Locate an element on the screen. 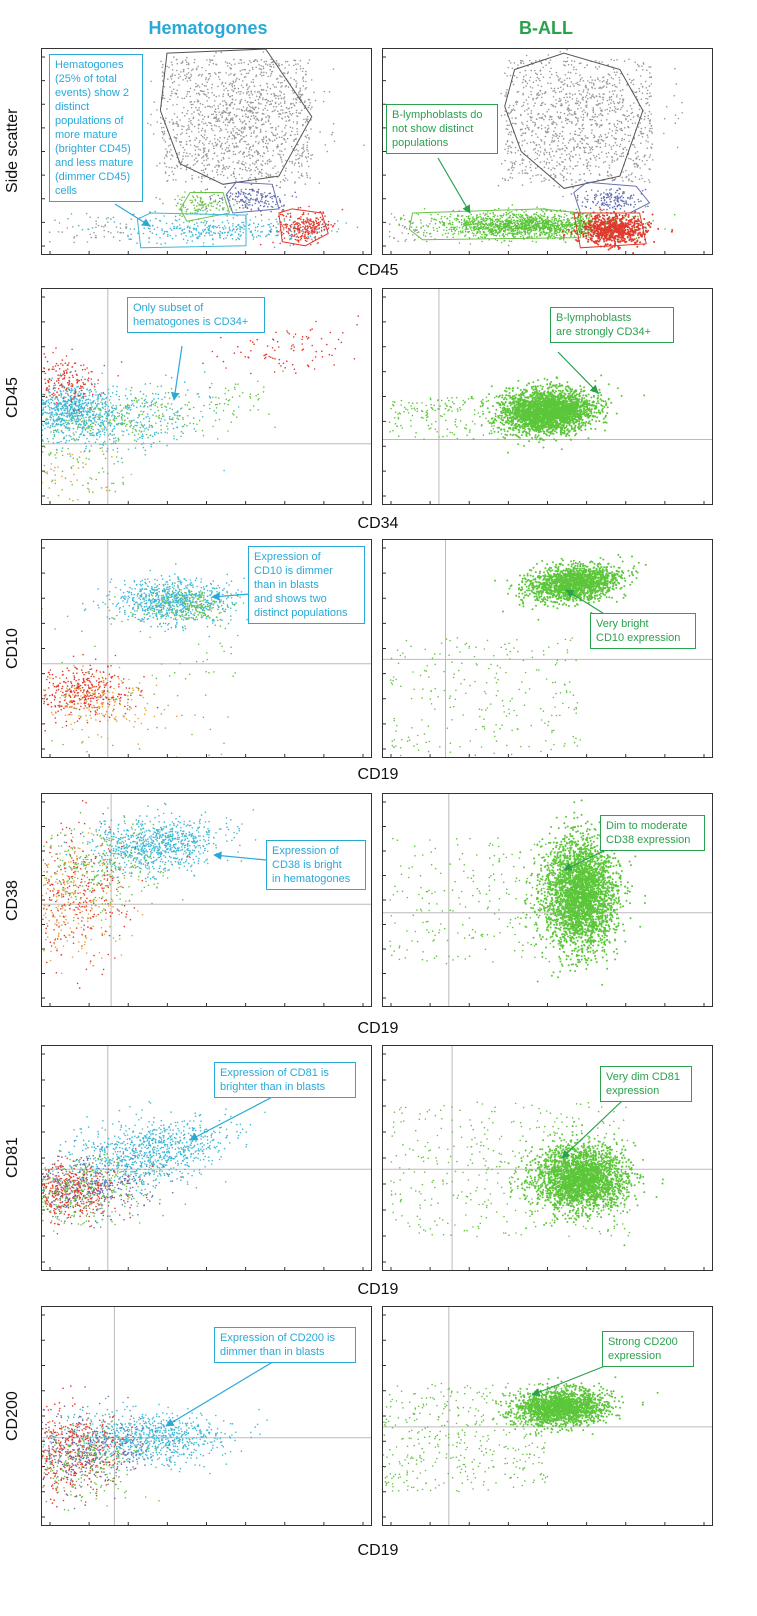 This screenshot has width=757, height=1616. y-axis-label: Side scatter is located at coordinates (19, 150).